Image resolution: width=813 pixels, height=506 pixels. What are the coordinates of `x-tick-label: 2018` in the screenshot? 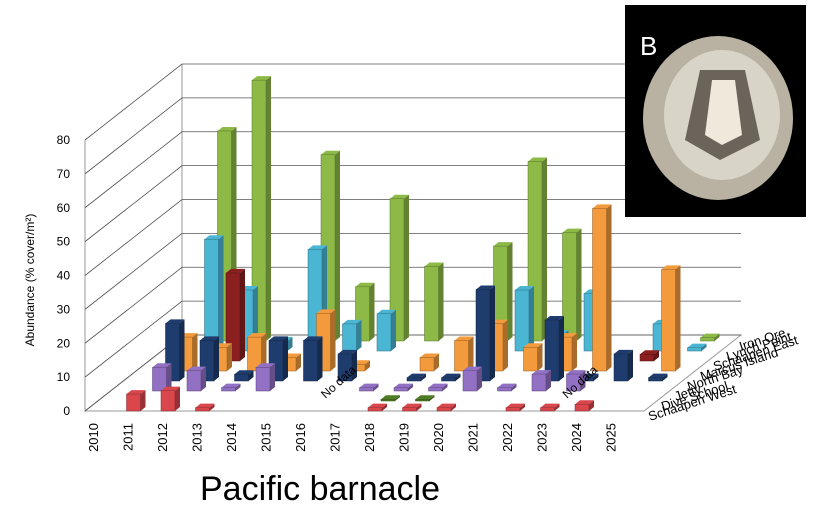 It's located at (369, 437).